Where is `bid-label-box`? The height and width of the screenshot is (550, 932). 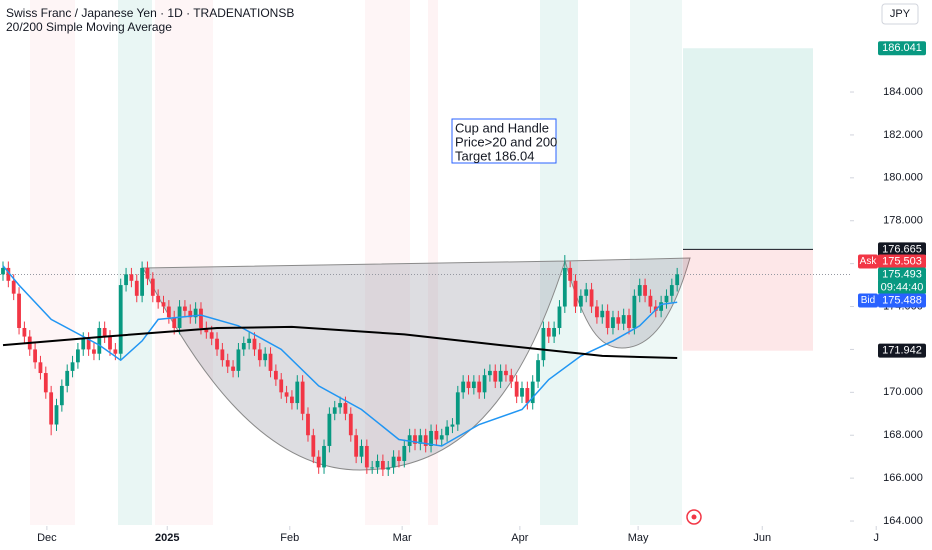 bid-label-box is located at coordinates (868, 300).